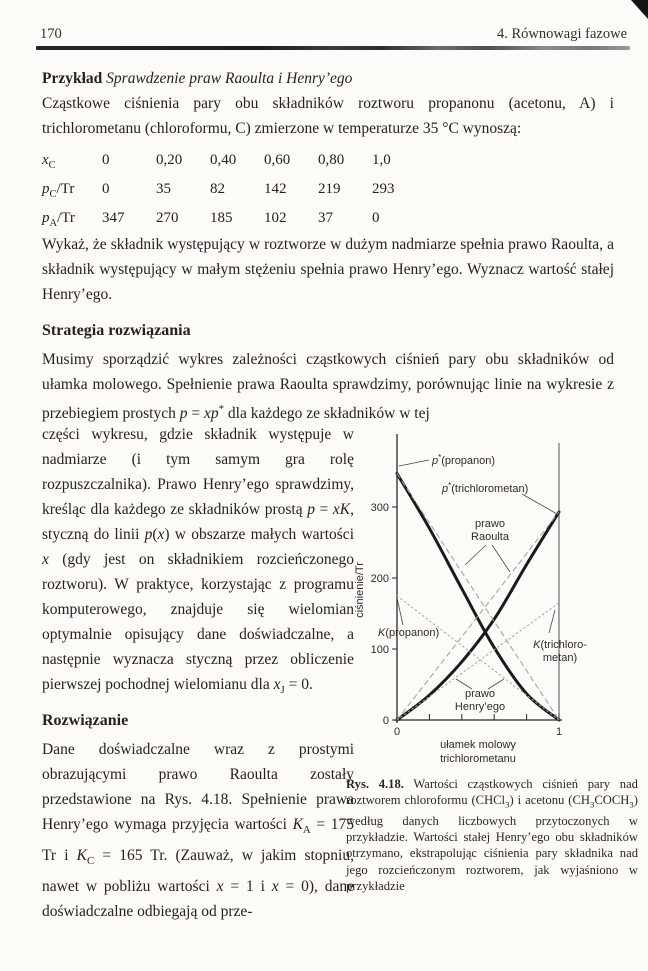  I want to click on table-cell: 0,80, so click(331, 160).